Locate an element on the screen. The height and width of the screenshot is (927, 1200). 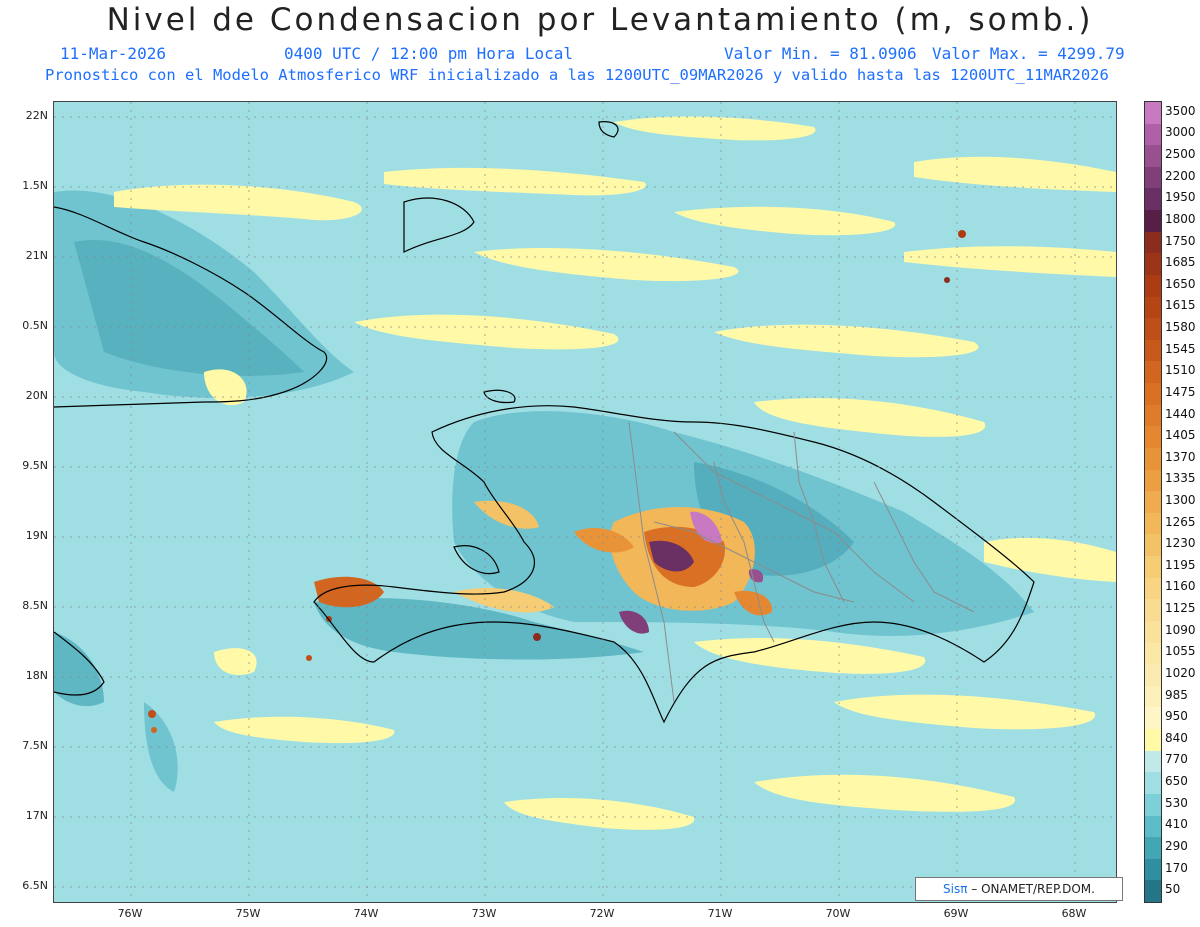
colorbar-label: 1650 is located at coordinates (1180, 283).